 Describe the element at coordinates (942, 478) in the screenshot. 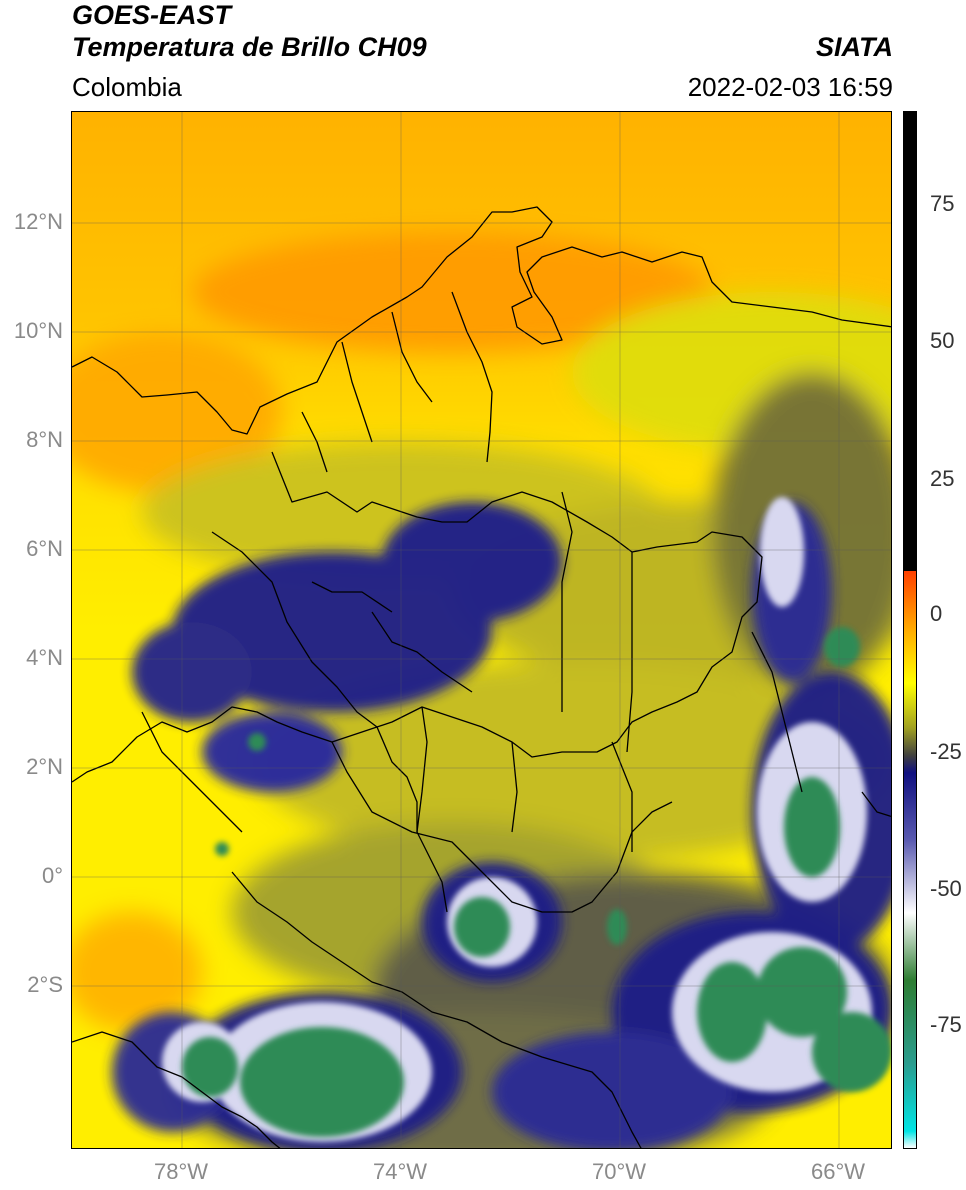

I see `colorbar-tick-25: 25` at that location.